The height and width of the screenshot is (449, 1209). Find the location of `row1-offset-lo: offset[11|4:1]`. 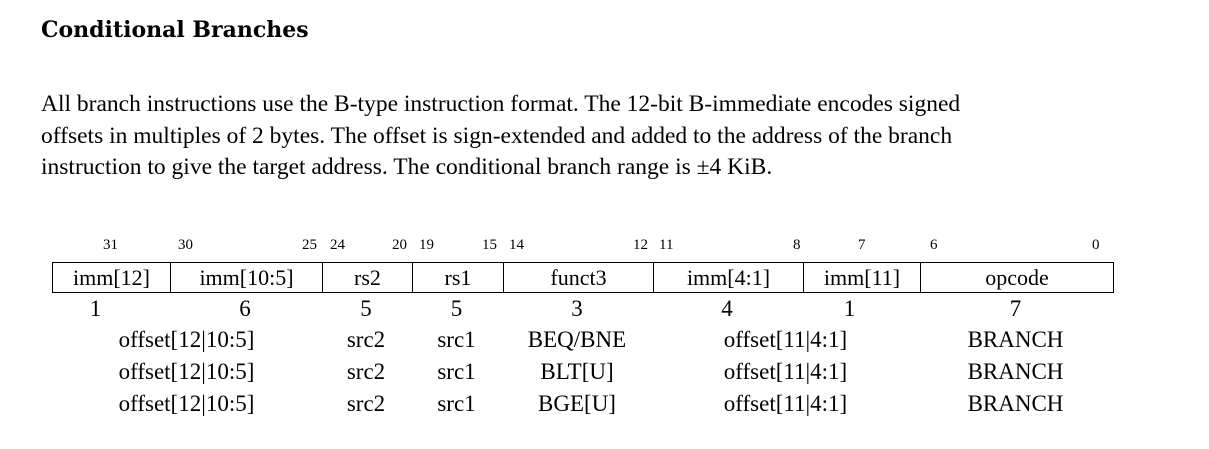

row1-offset-lo: offset[11|4:1] is located at coordinates (785, 339).